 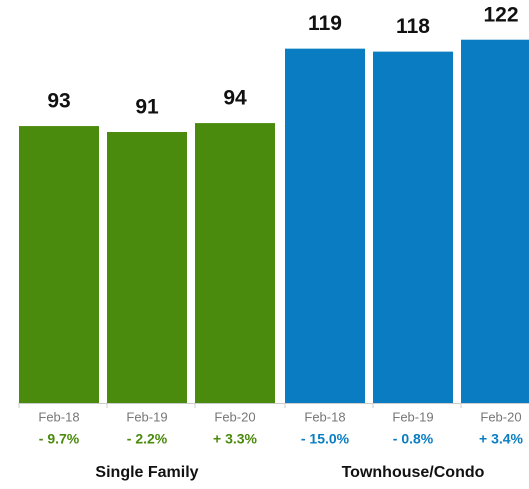 What do you see at coordinates (147, 107) in the screenshot?
I see `value-label: 91` at bounding box center [147, 107].